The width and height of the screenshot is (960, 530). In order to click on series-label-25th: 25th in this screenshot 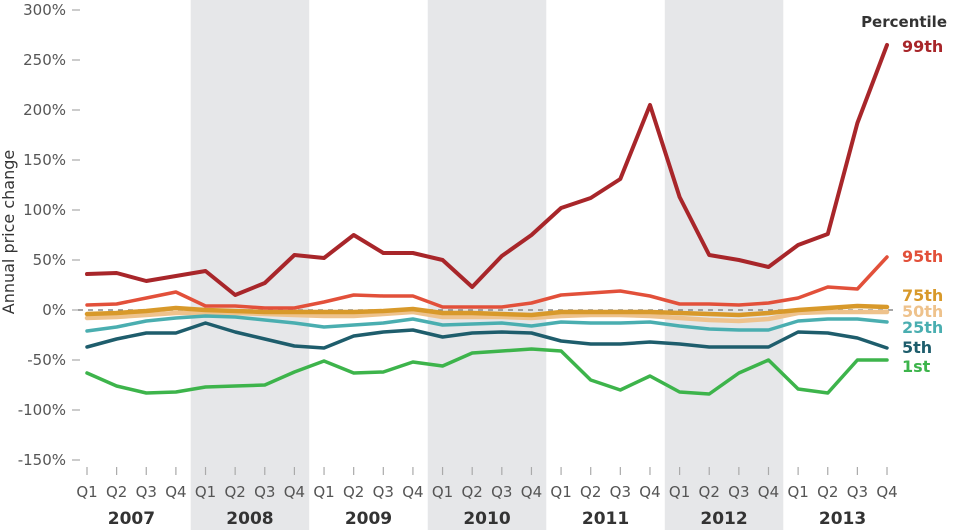, I will do `click(922, 327)`.